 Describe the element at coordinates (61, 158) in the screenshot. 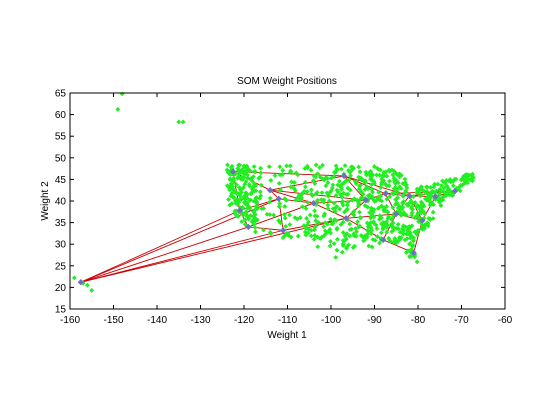

I see `y-tick-label: 50` at that location.